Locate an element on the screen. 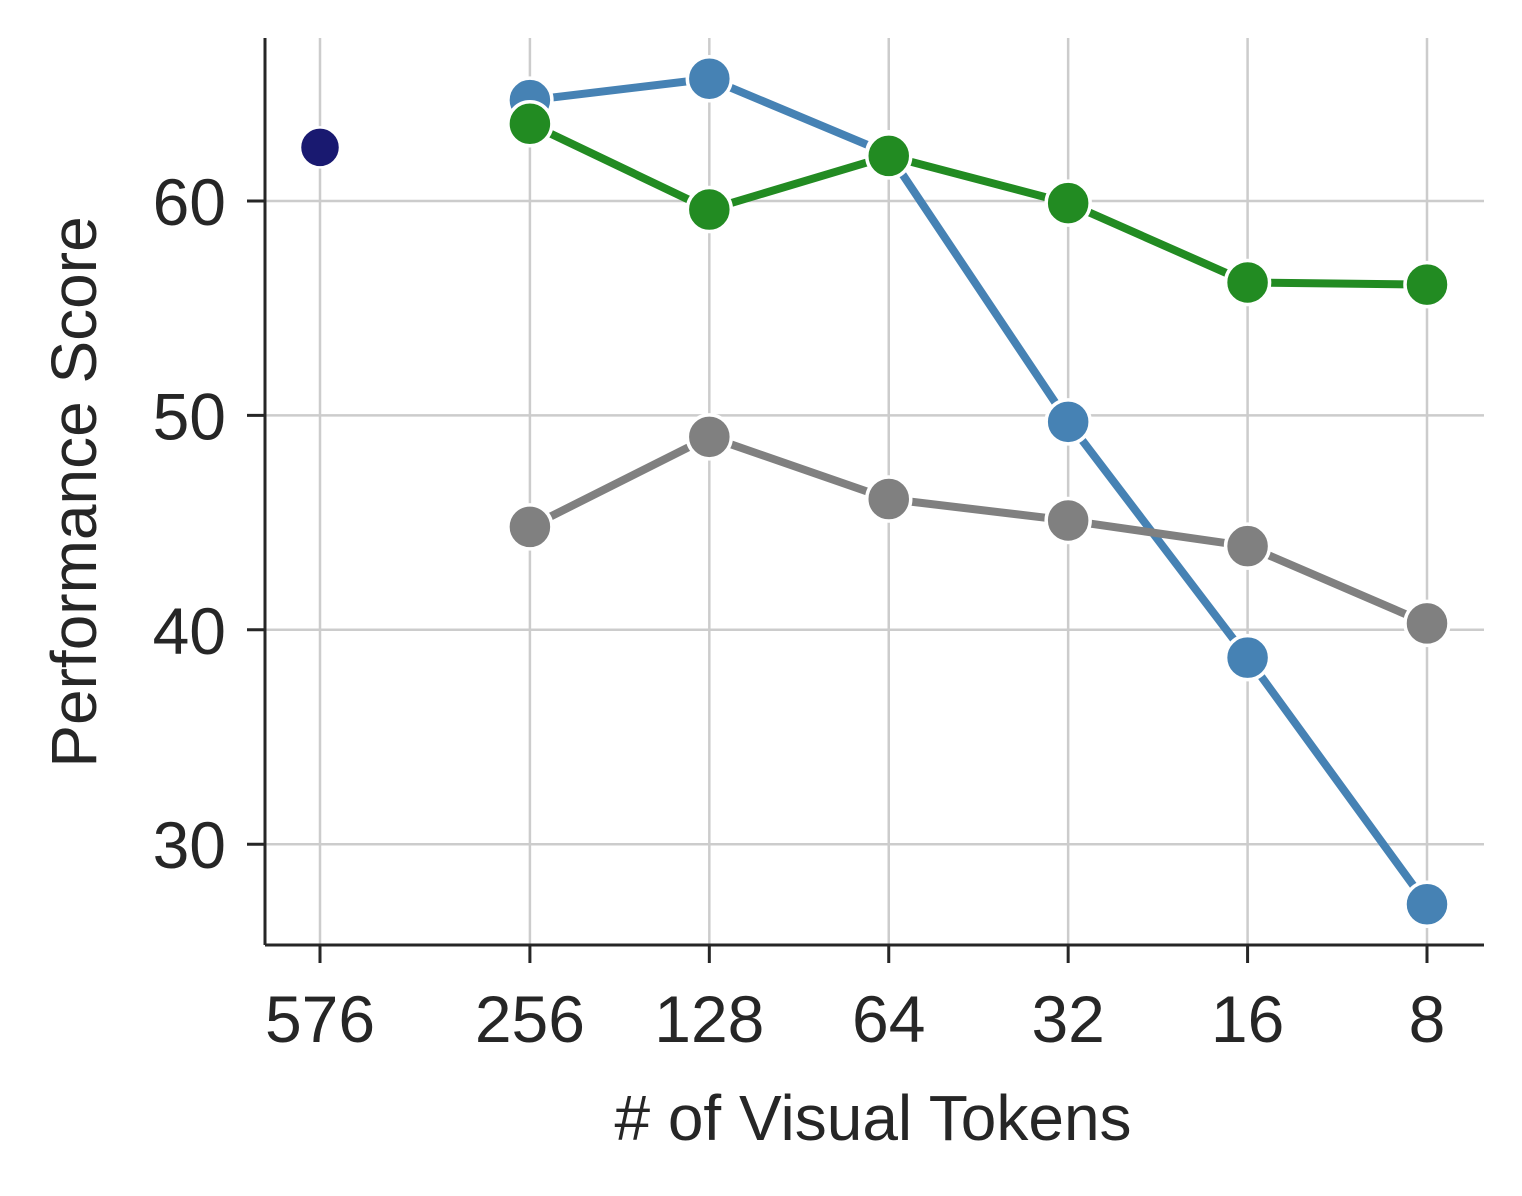 The height and width of the screenshot is (1196, 1522). y-tick-label: 50 is located at coordinates (189, 416).